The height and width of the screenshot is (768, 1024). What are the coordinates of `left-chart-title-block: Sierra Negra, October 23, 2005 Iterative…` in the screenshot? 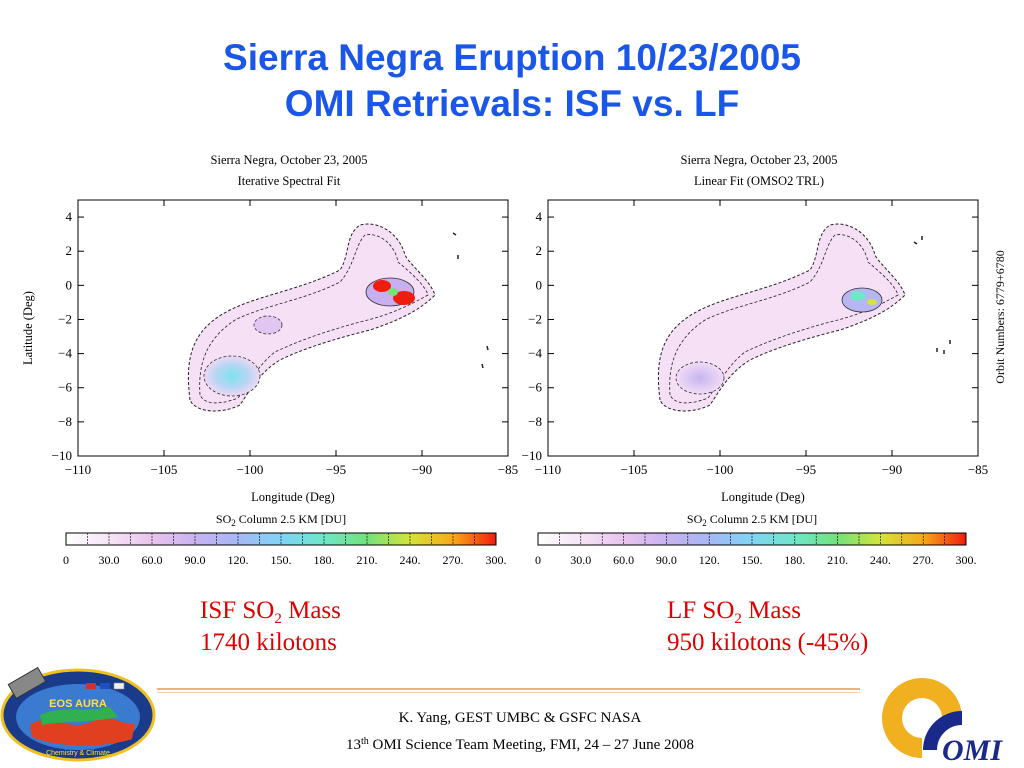 It's located at (289, 171).